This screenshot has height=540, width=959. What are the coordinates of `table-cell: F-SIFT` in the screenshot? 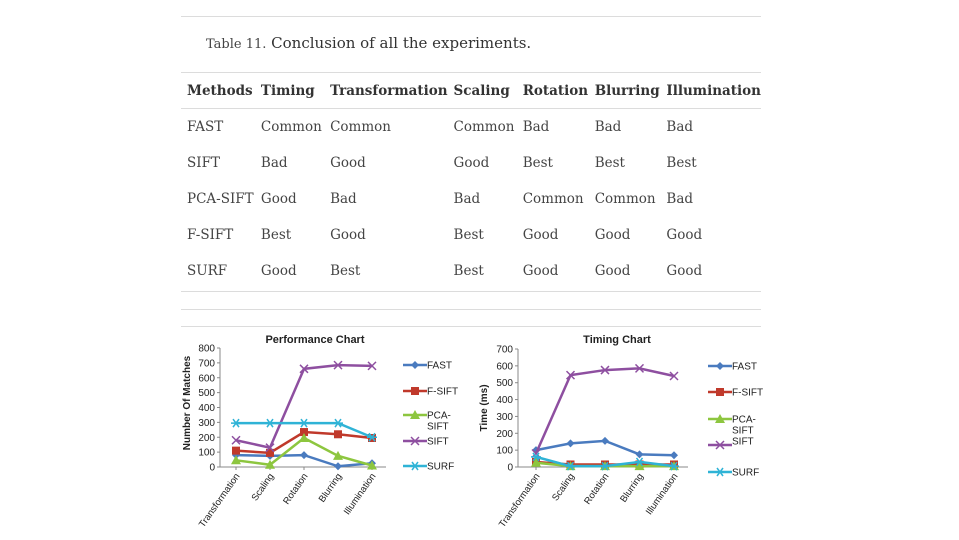 It's located at (210, 235).